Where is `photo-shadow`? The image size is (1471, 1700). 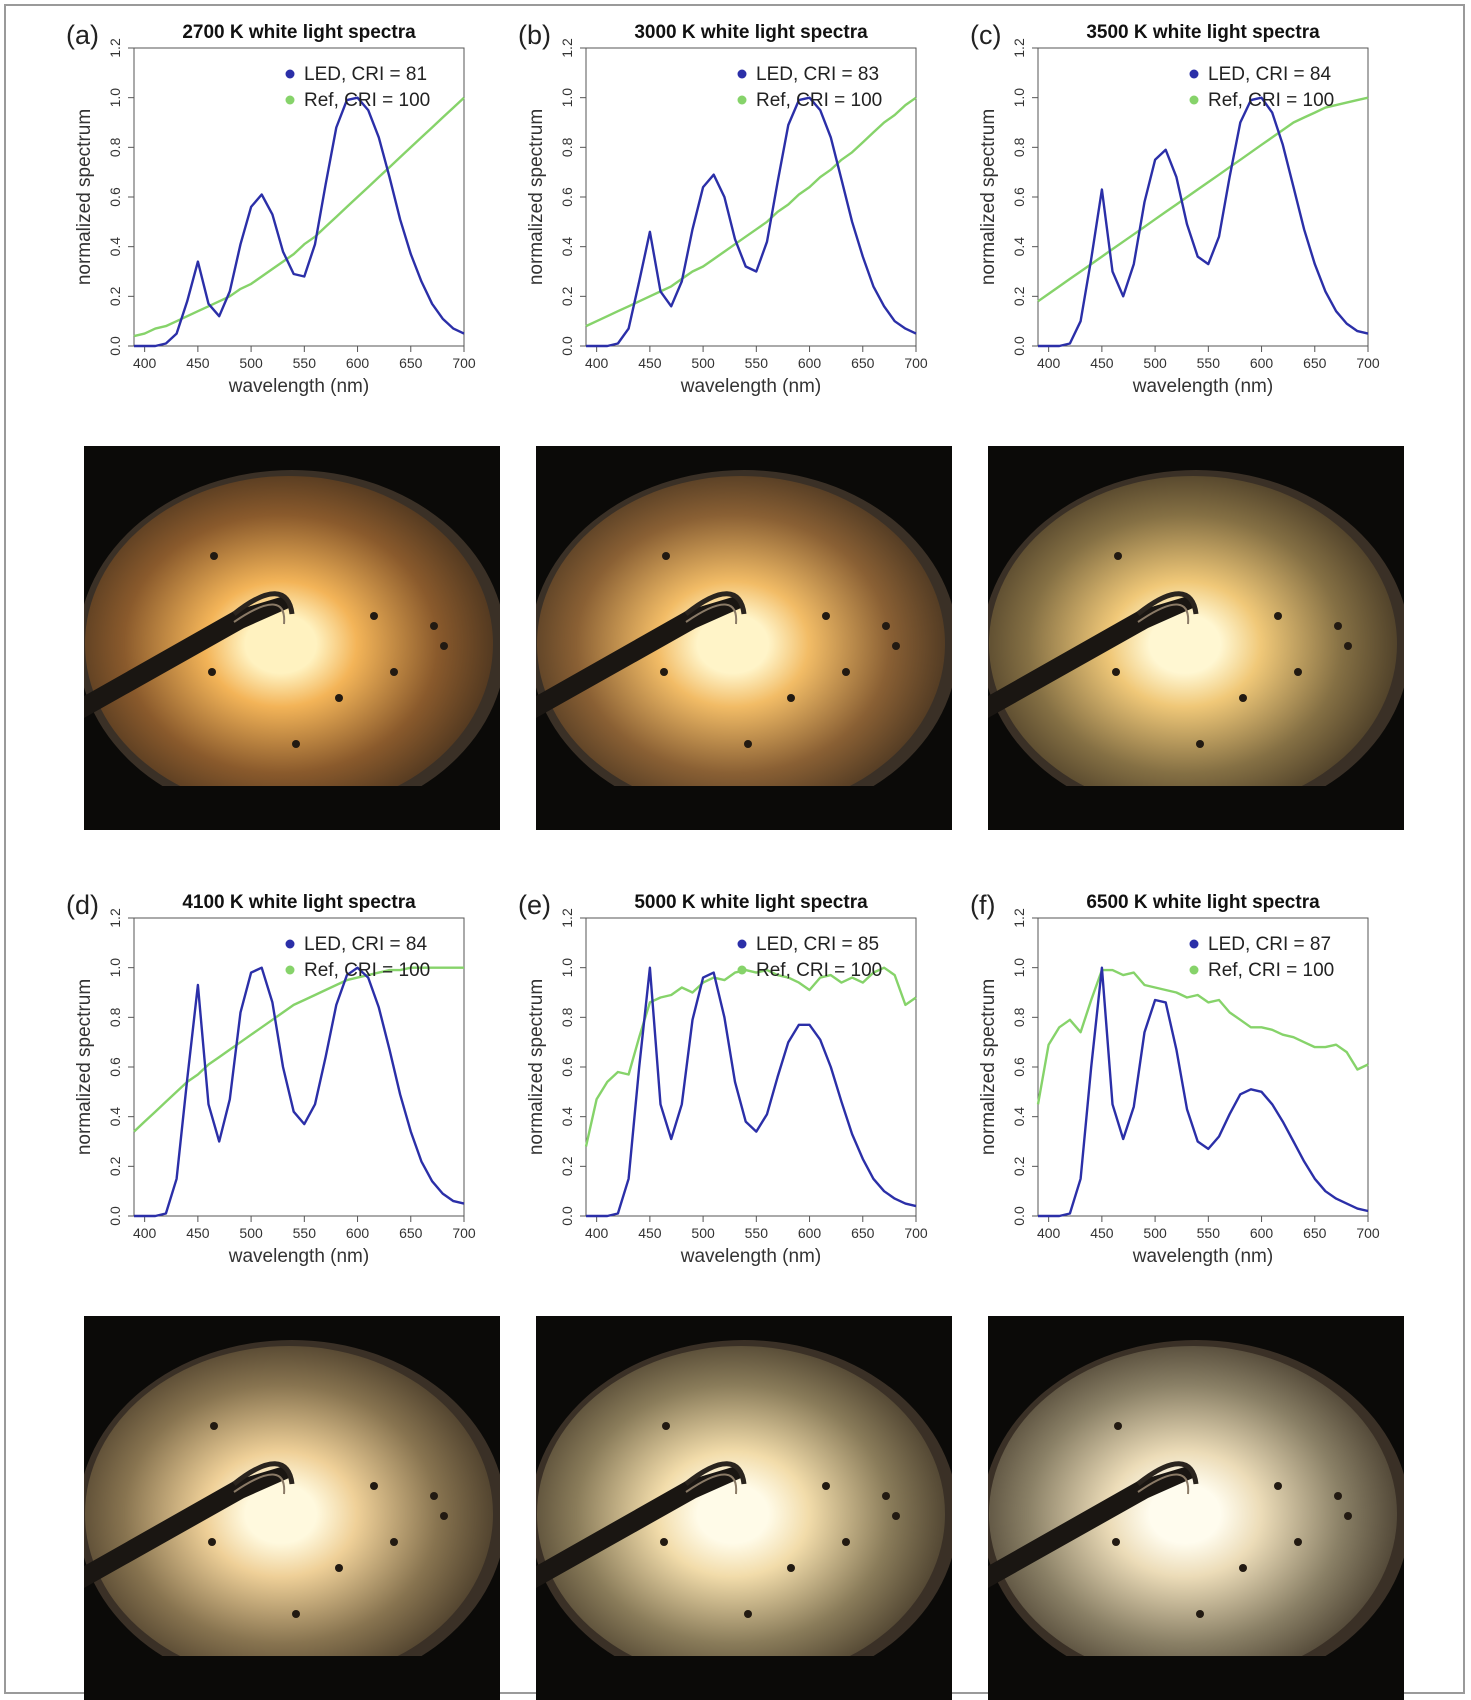
photo-shadow is located at coordinates (744, 1678).